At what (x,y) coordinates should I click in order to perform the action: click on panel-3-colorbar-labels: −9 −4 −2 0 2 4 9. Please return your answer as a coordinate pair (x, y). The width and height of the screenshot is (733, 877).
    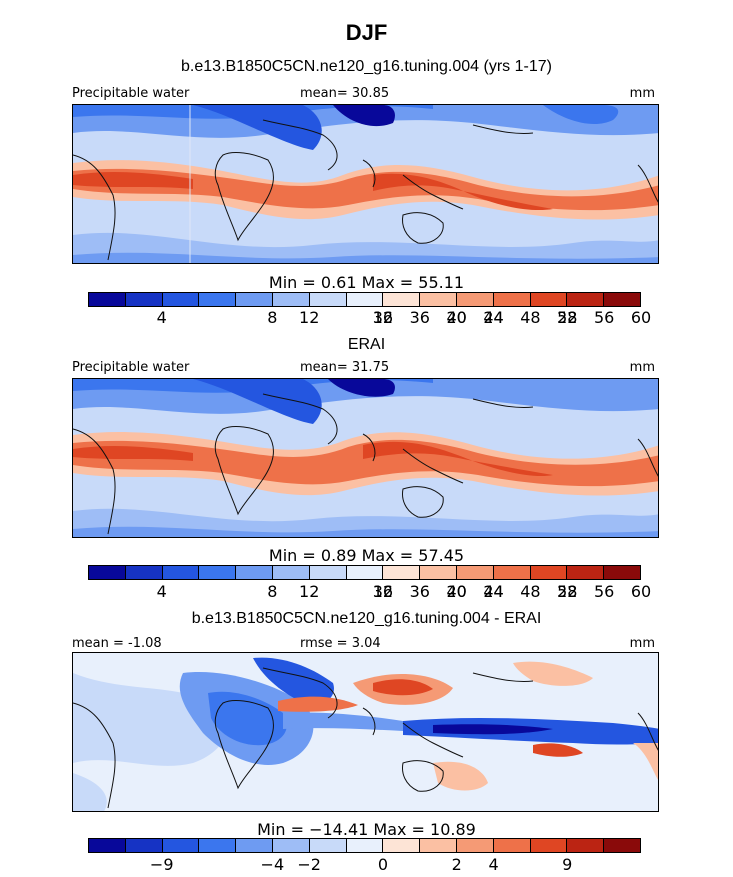
    Looking at the image, I should click on (364, 864).